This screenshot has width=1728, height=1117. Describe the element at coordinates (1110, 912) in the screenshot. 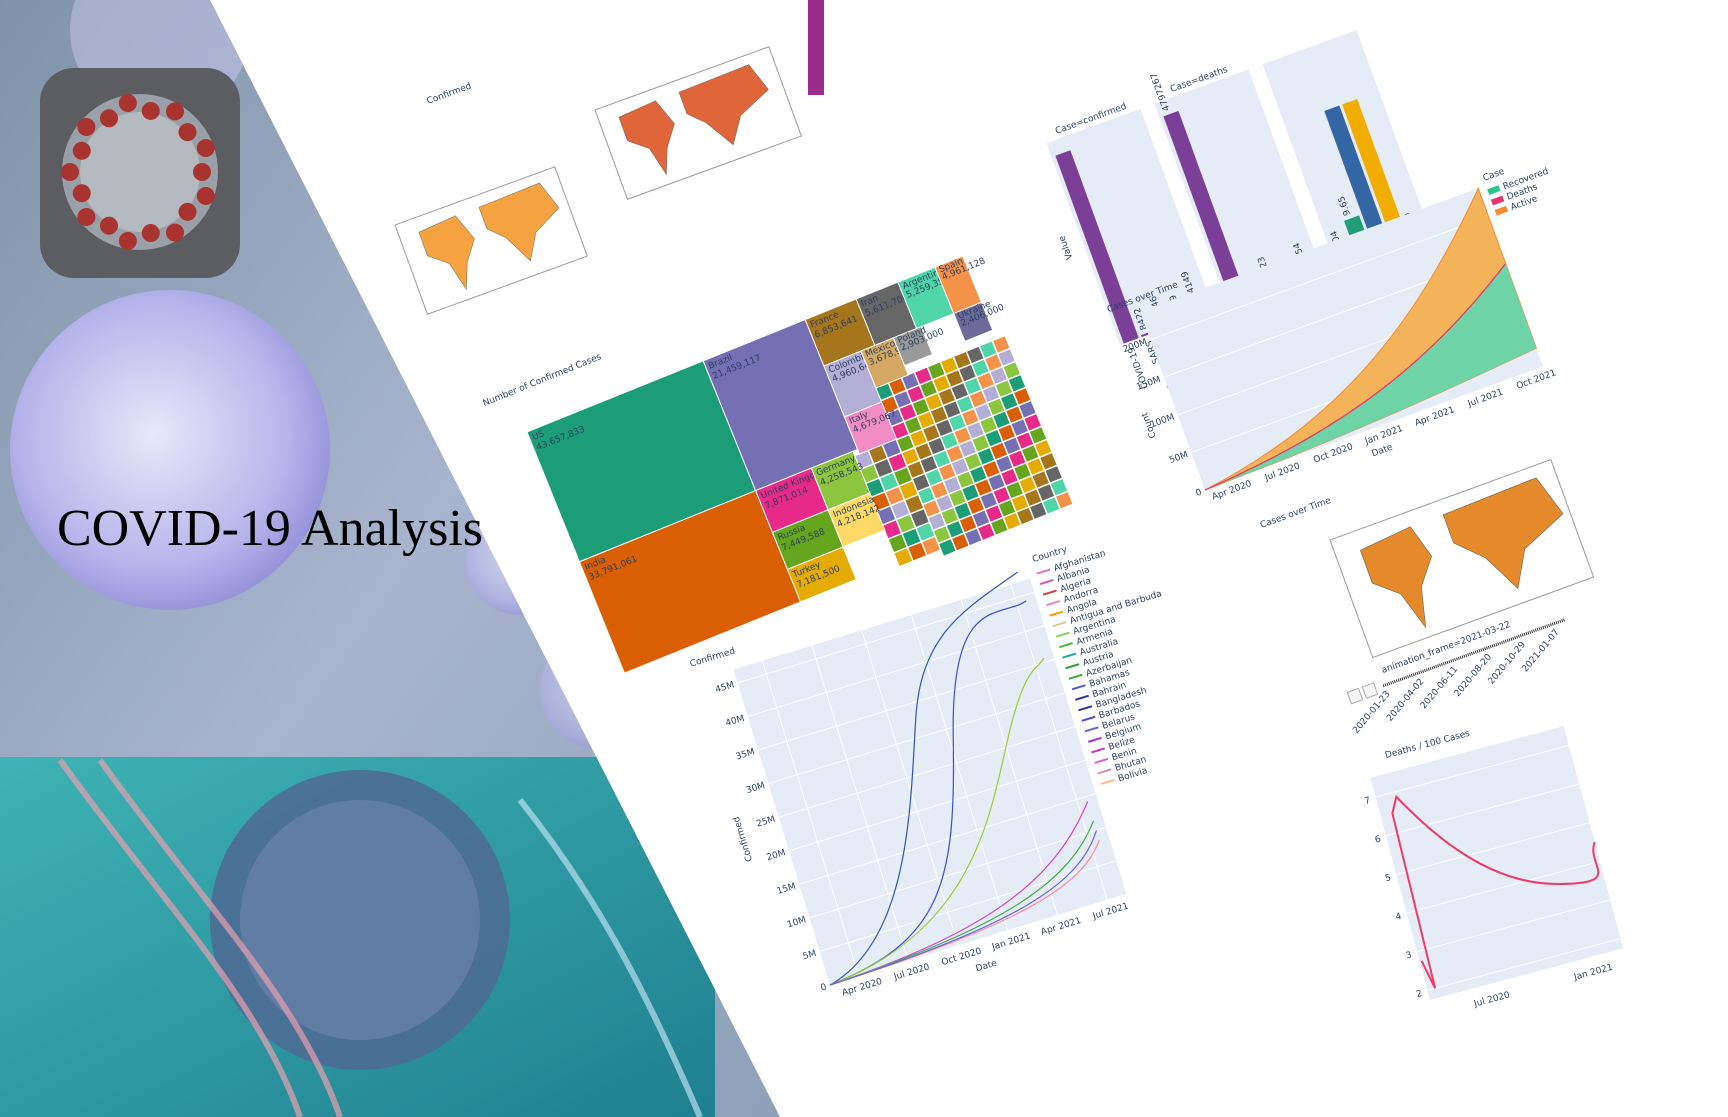

I see `x-tick-label: Jul 2021` at that location.